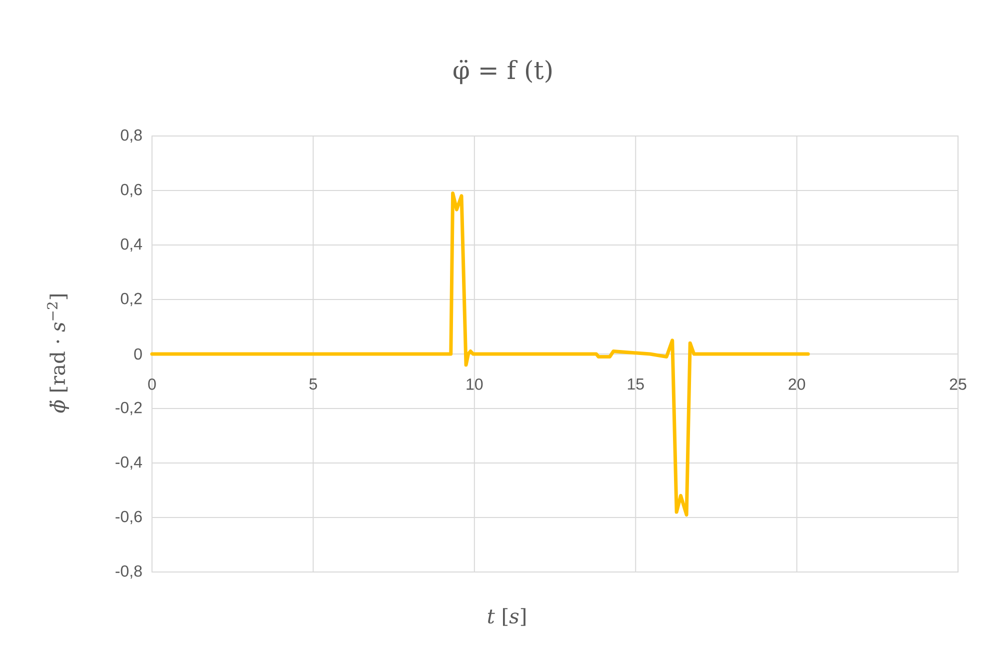 The width and height of the screenshot is (990, 650). What do you see at coordinates (131, 191) in the screenshot?
I see `y-tick-label: 0,6` at bounding box center [131, 191].